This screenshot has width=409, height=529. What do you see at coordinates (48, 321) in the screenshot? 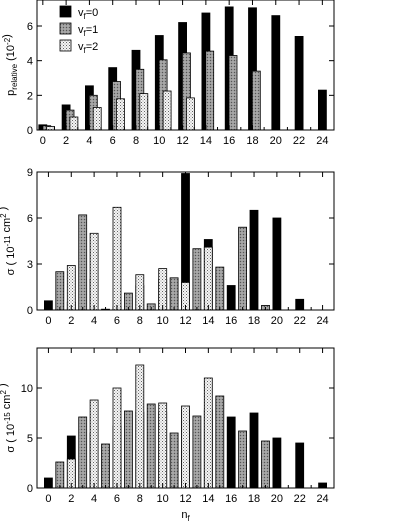
I see `x-tick-label-mid-0: 0` at bounding box center [48, 321].